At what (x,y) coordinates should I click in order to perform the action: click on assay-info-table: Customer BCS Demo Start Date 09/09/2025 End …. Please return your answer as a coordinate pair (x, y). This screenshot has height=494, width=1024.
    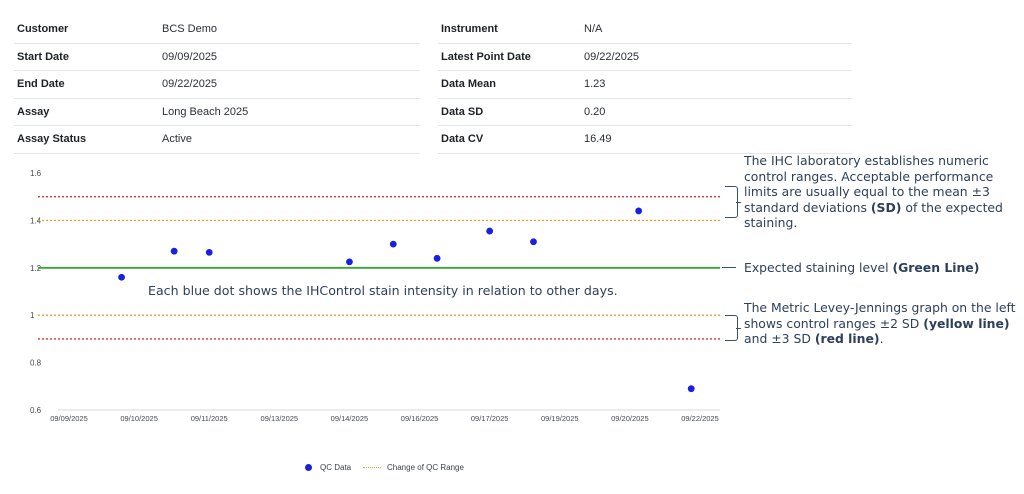
    Looking at the image, I should click on (217, 85).